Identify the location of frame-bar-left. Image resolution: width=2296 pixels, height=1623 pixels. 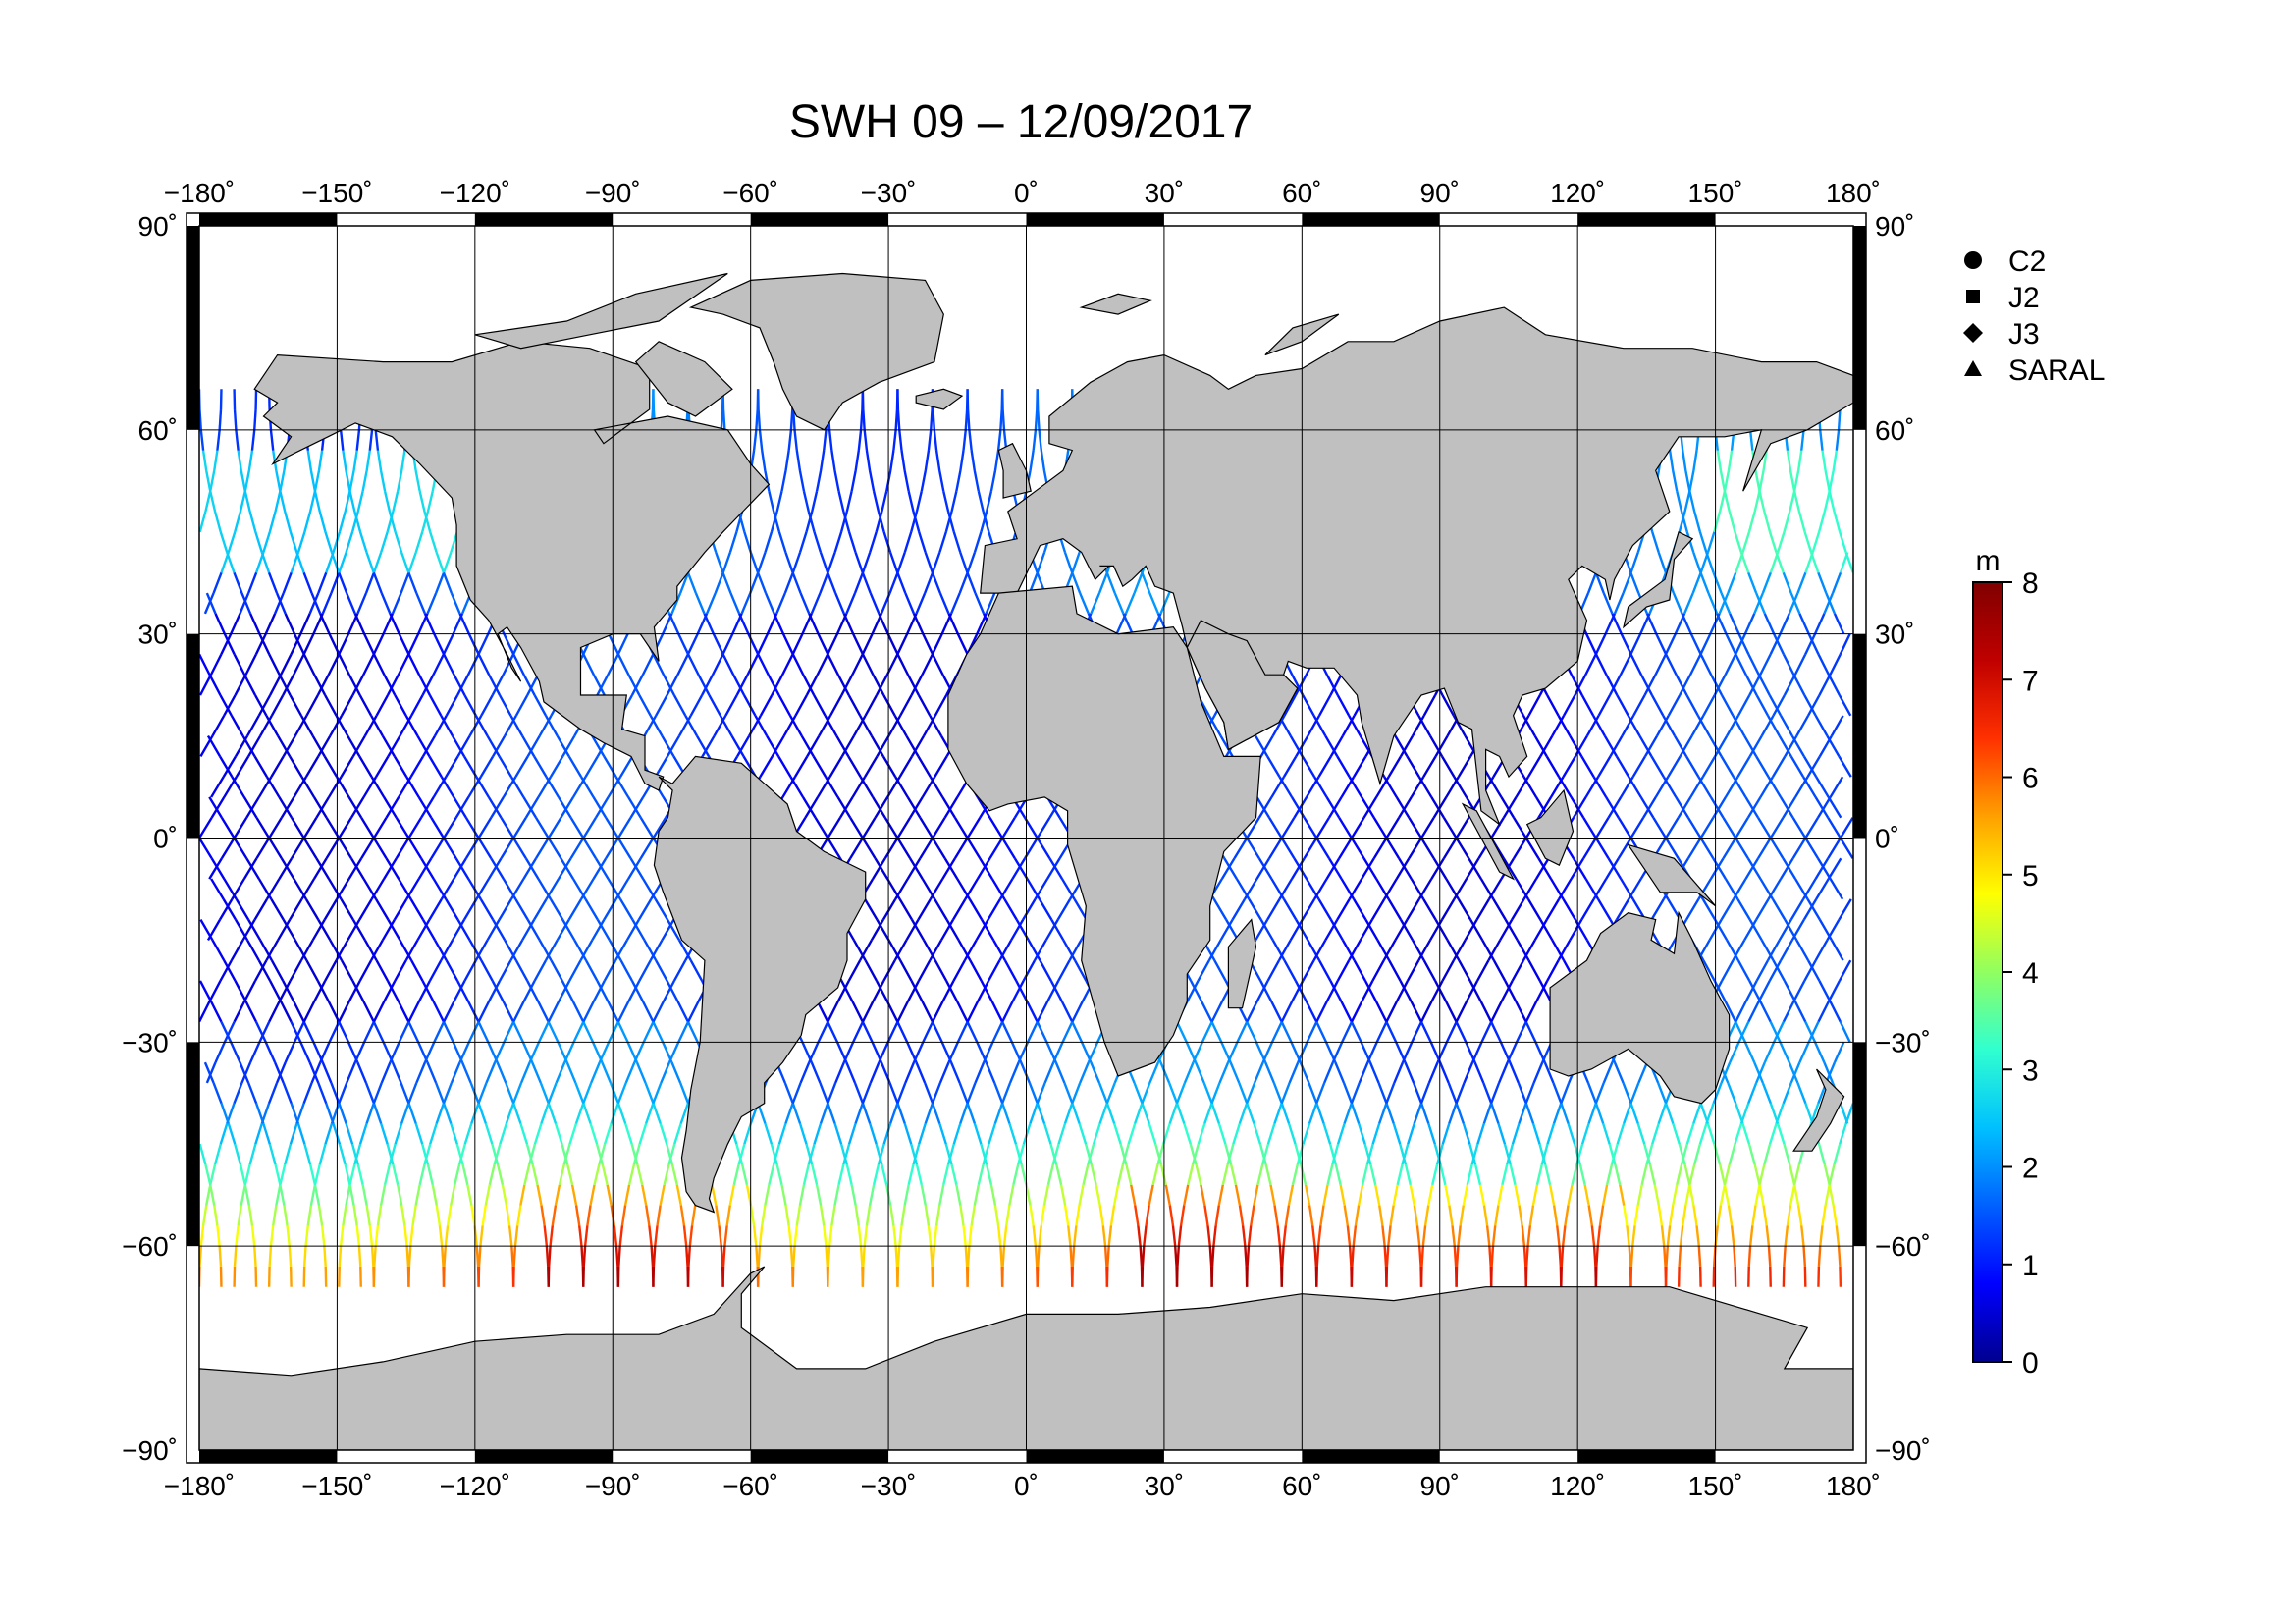
(193, 736).